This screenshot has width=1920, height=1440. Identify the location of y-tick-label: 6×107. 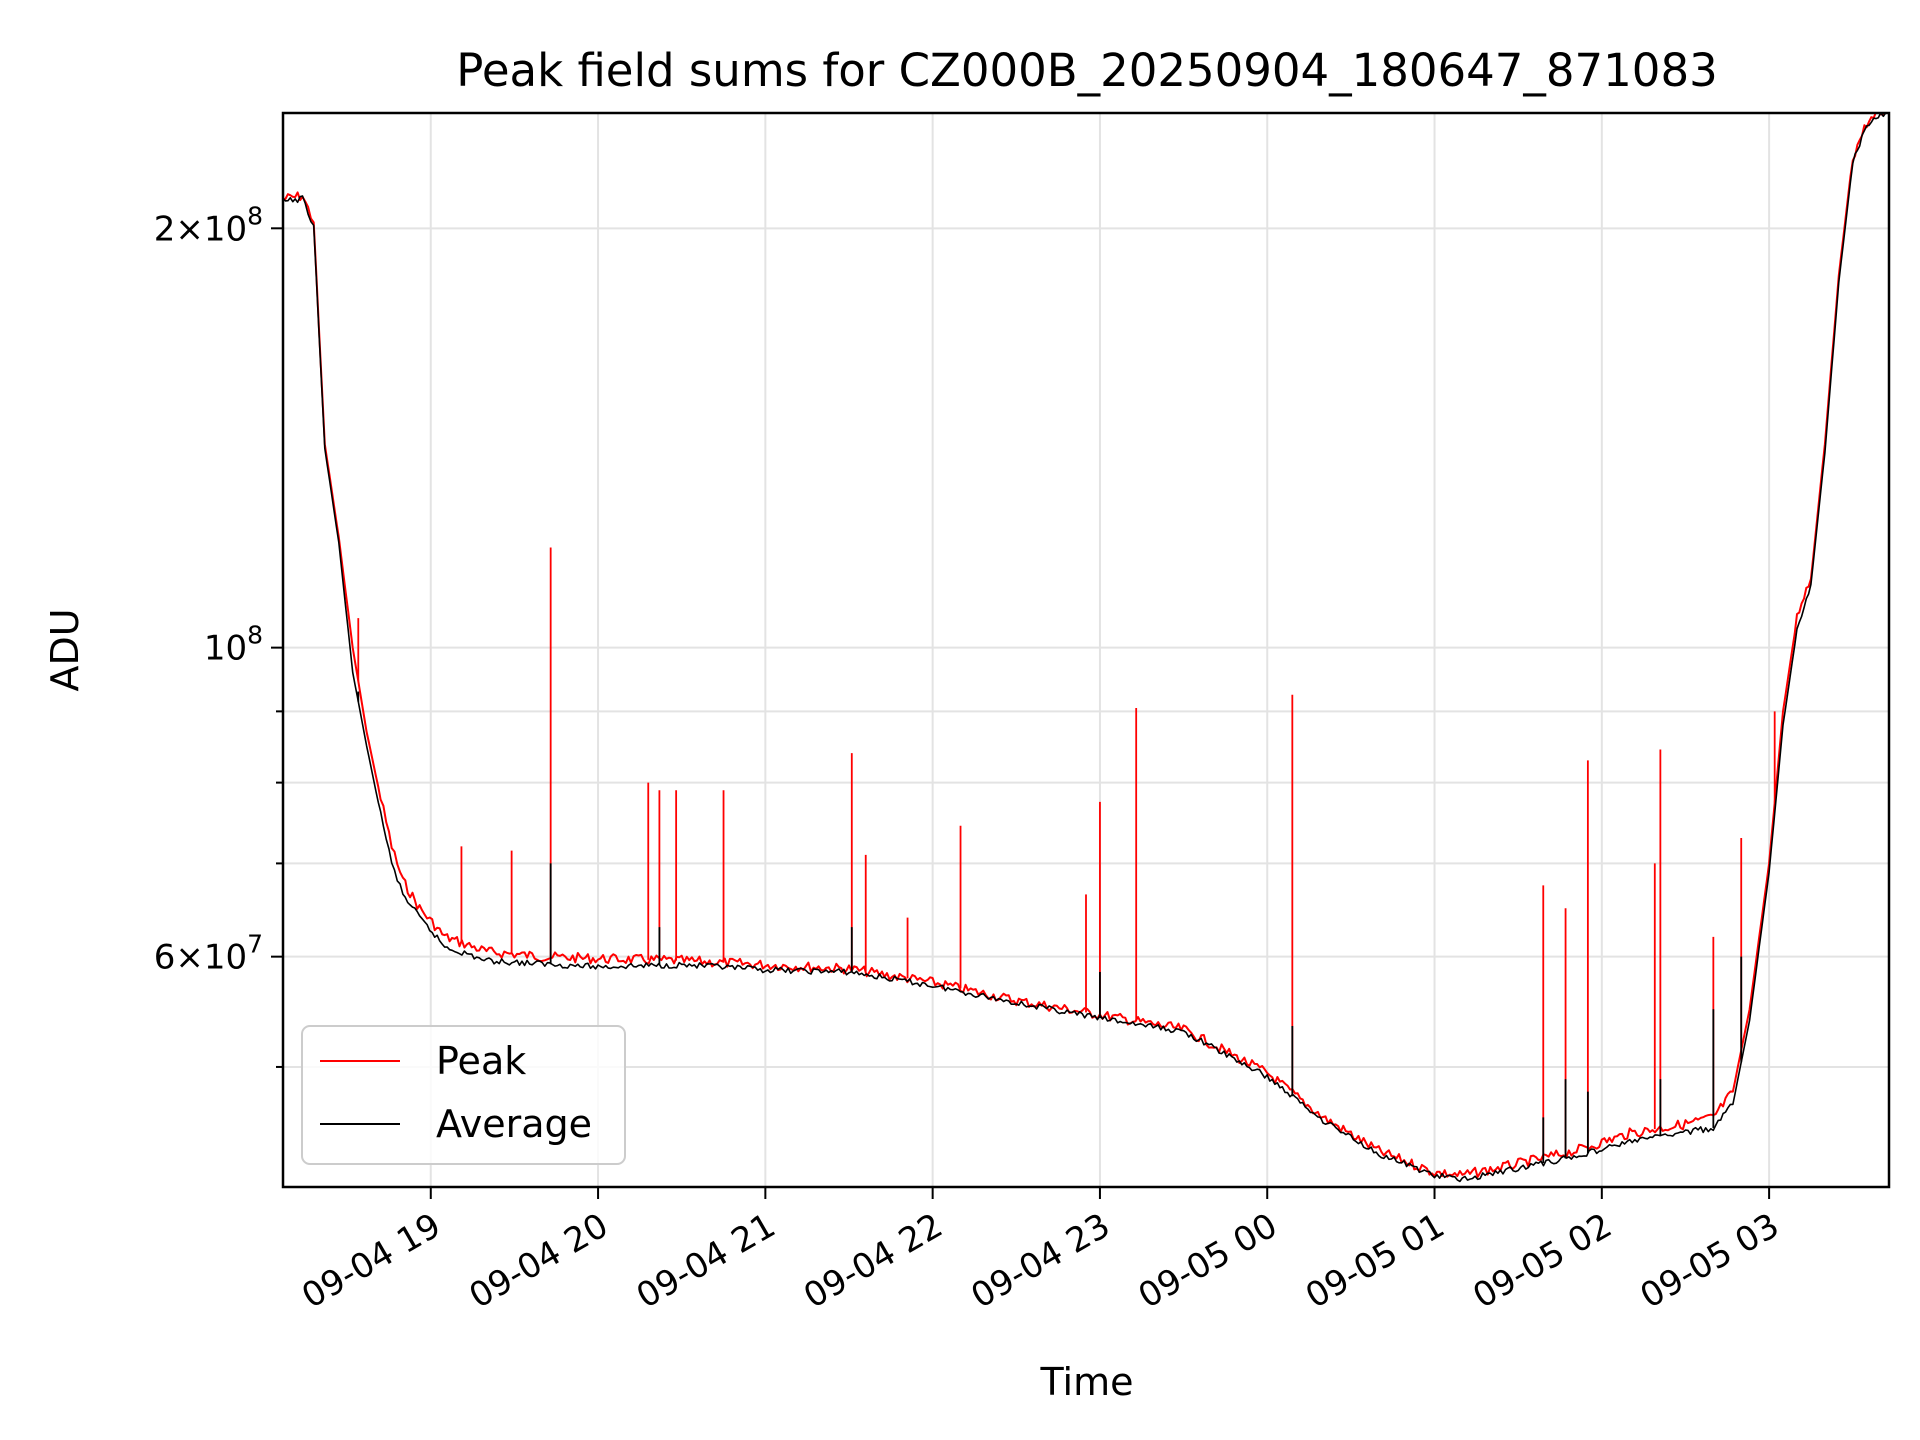
(208, 954).